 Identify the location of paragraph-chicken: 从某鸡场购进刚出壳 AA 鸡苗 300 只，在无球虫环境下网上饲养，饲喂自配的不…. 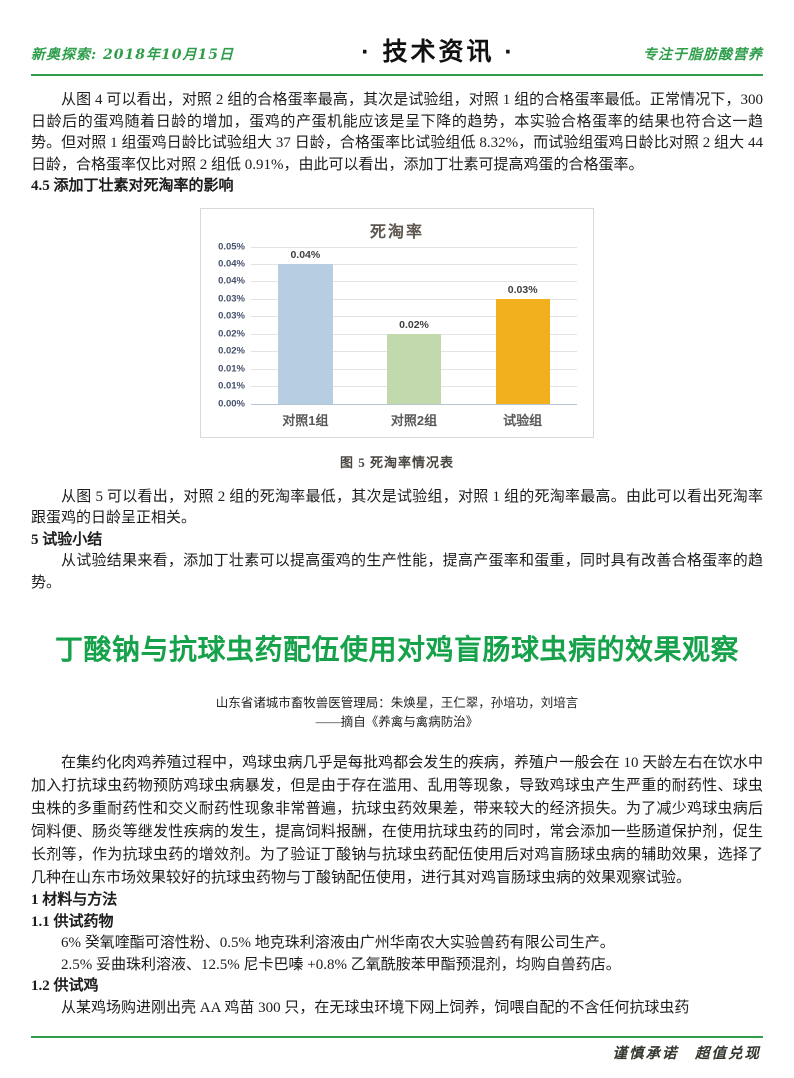
(375, 1007).